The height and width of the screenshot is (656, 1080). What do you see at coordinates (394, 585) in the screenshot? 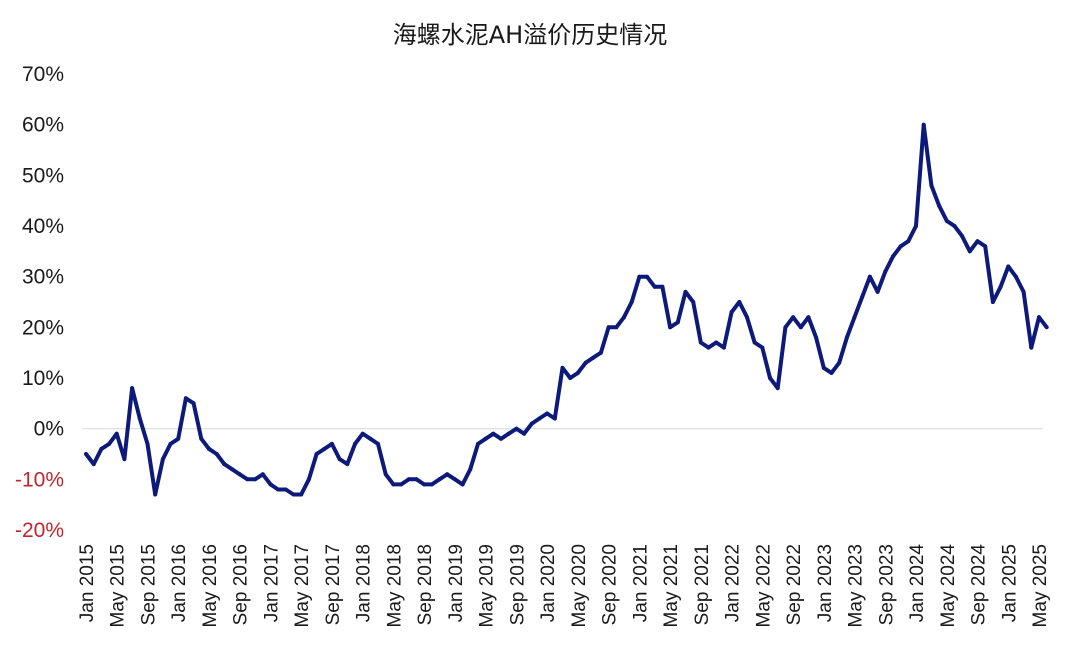
I see `x-tick-label: May 2018` at bounding box center [394, 585].